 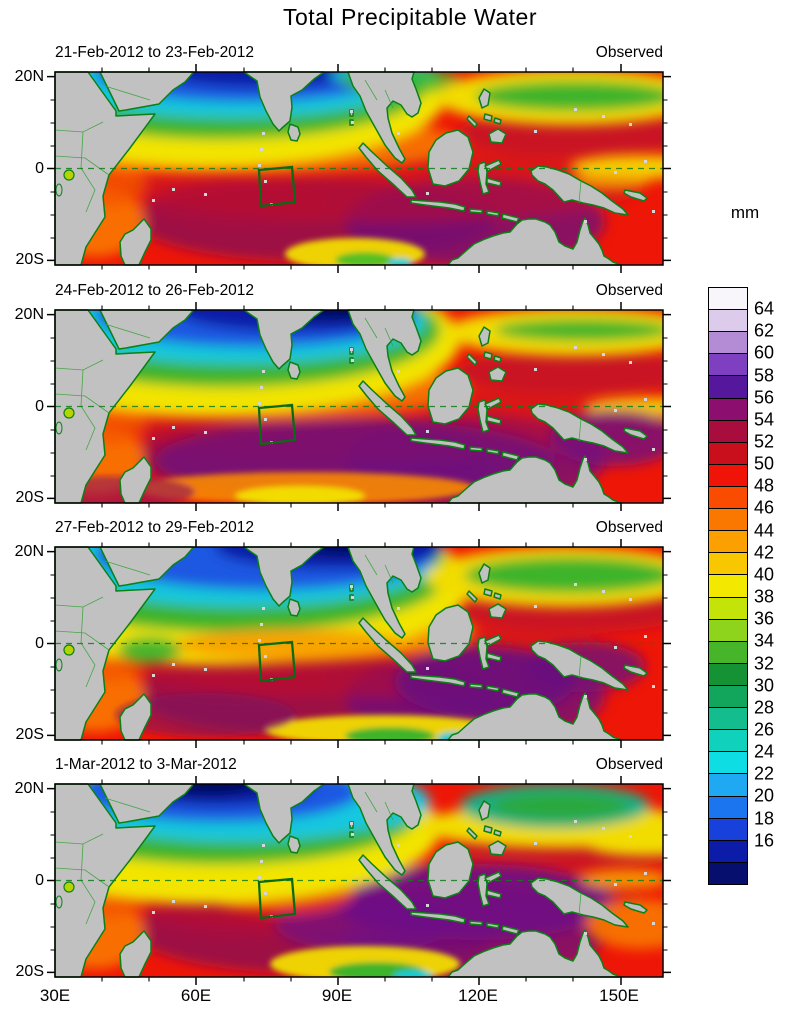 What do you see at coordinates (196, 995) in the screenshot?
I see `x-tick-60e: 60E` at bounding box center [196, 995].